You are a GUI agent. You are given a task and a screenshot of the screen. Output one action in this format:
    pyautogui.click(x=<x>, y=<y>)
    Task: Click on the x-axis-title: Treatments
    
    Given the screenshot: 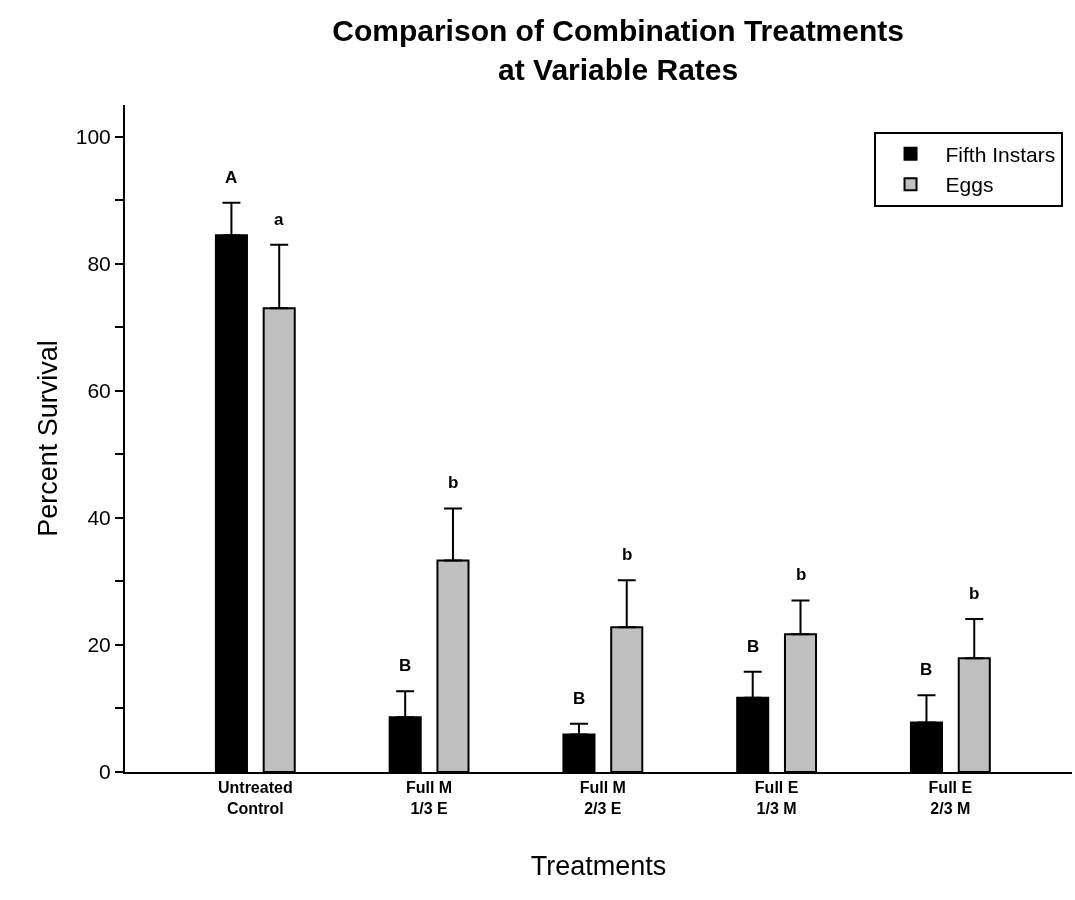 What is the action you would take?
    pyautogui.click(x=598, y=865)
    